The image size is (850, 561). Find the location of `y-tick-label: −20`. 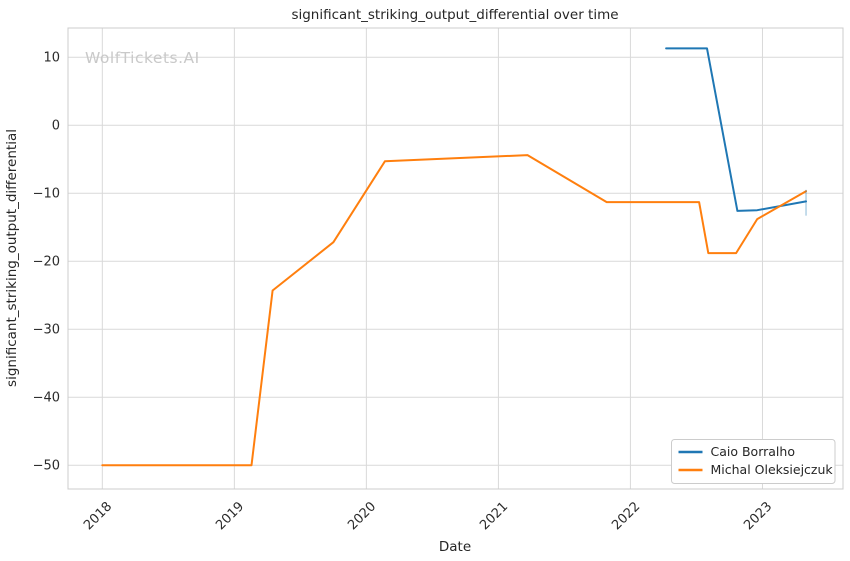

y-tick-label: −20 is located at coordinates (46, 262).